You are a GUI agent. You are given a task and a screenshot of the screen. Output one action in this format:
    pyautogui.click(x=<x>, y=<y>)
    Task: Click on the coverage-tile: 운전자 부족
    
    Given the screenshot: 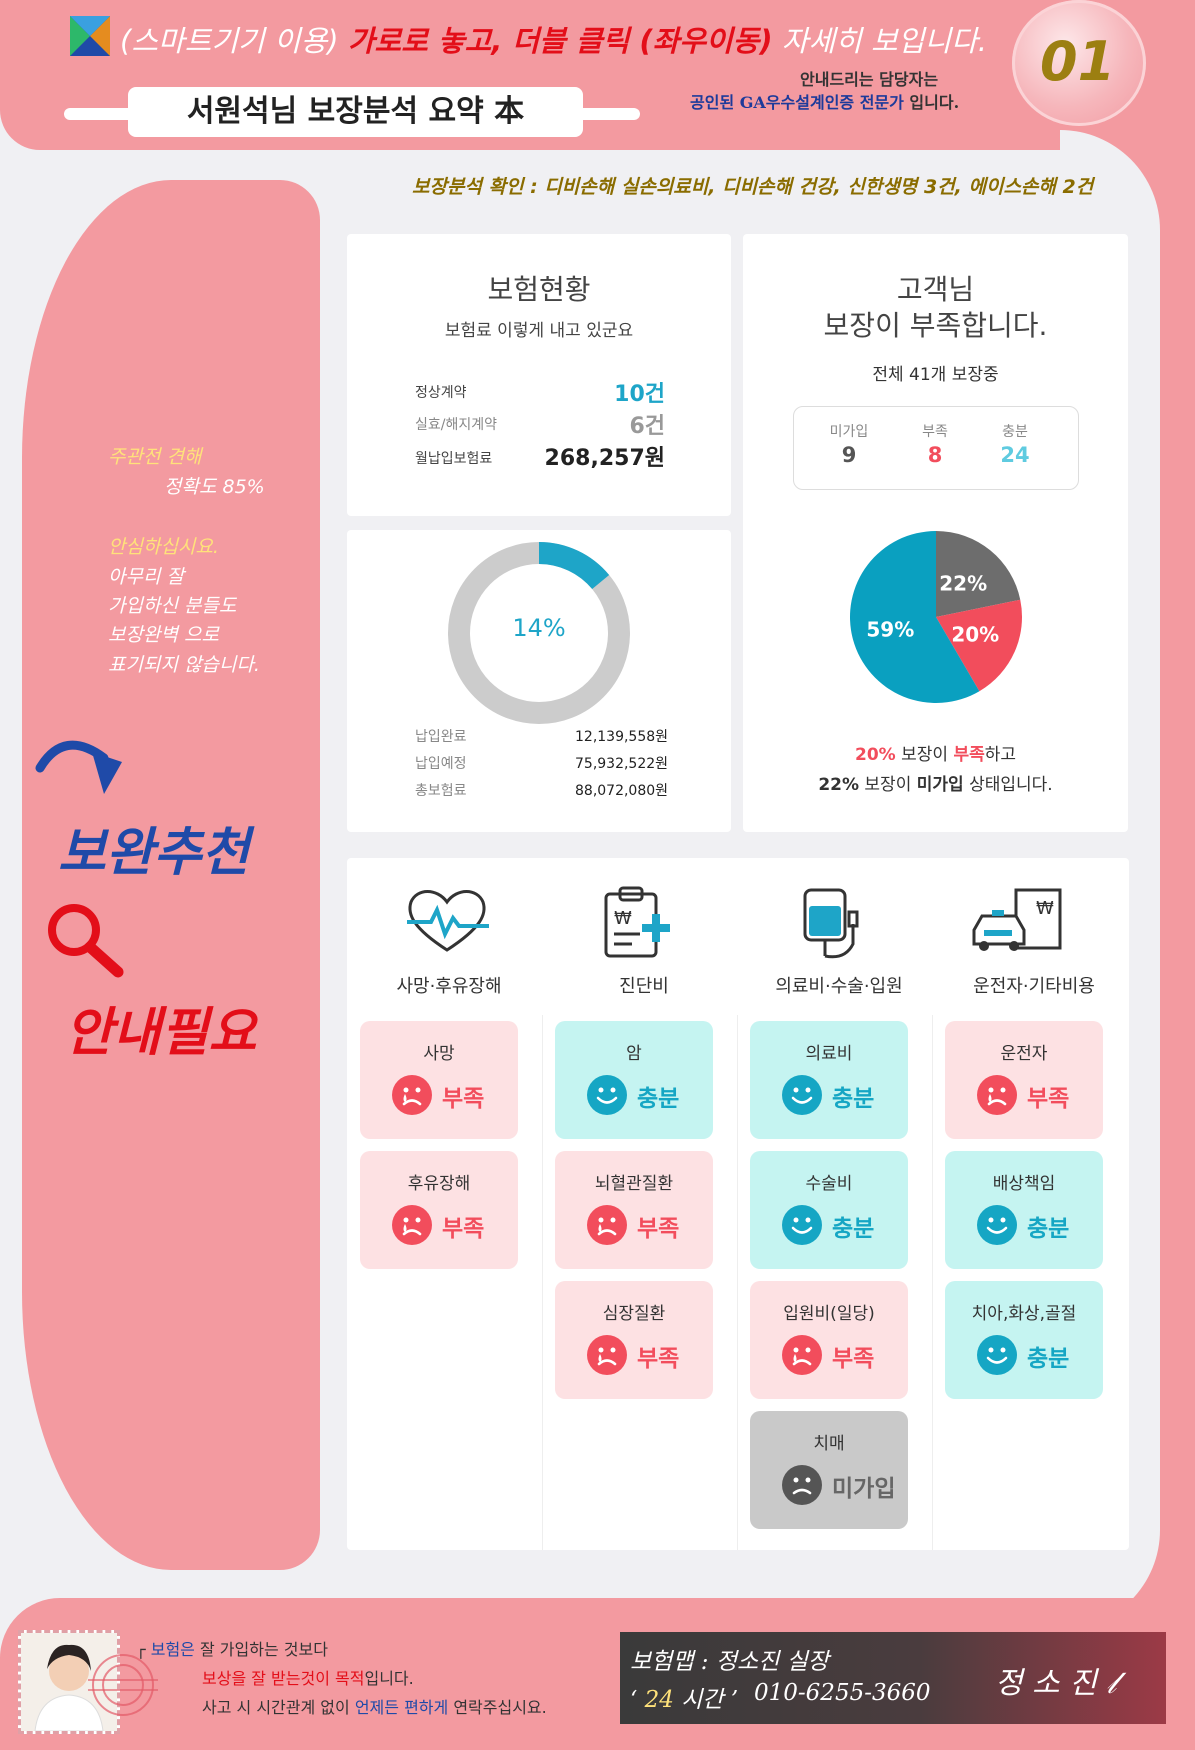 What is the action you would take?
    pyautogui.click(x=1024, y=1080)
    